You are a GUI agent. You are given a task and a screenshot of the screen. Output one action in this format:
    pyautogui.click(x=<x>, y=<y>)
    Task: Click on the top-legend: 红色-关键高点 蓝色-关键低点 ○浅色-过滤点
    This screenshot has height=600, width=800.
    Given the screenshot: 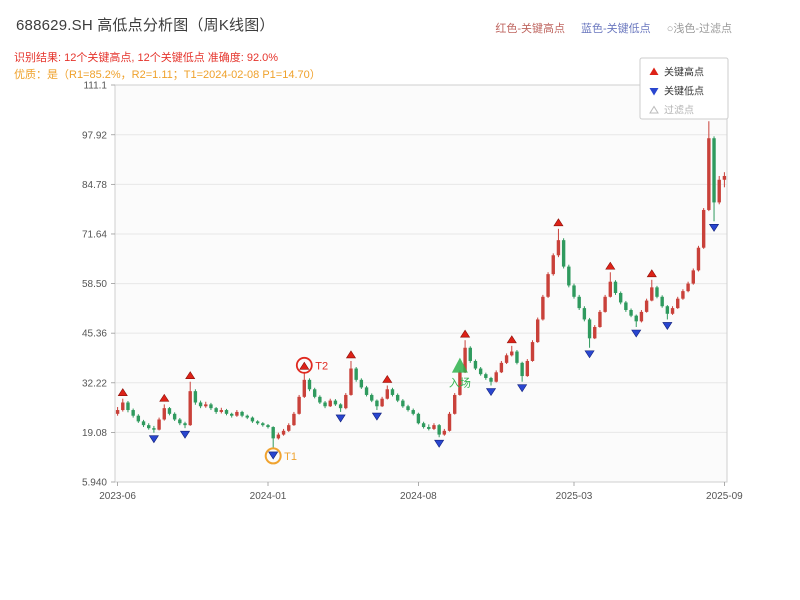 What is the action you would take?
    pyautogui.click(x=613, y=28)
    